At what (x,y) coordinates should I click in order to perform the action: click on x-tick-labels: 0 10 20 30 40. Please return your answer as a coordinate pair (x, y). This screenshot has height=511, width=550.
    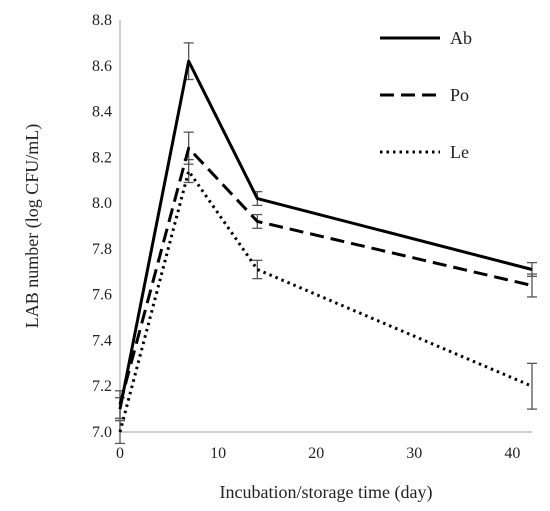
    Looking at the image, I should click on (318, 453).